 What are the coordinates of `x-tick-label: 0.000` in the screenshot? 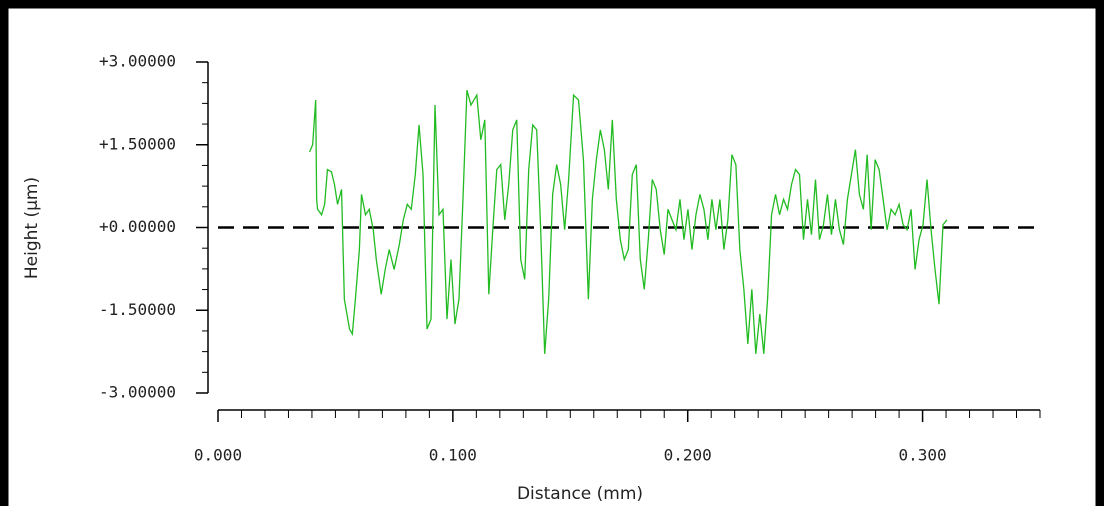 It's located at (218, 455).